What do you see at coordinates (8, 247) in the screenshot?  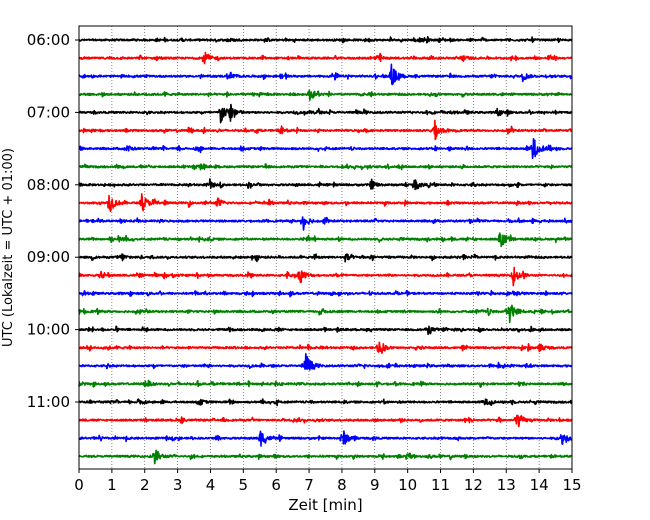 I see `y-axis-label: UTC (Lokalzeit = UTC + 01:00)` at bounding box center [8, 247].